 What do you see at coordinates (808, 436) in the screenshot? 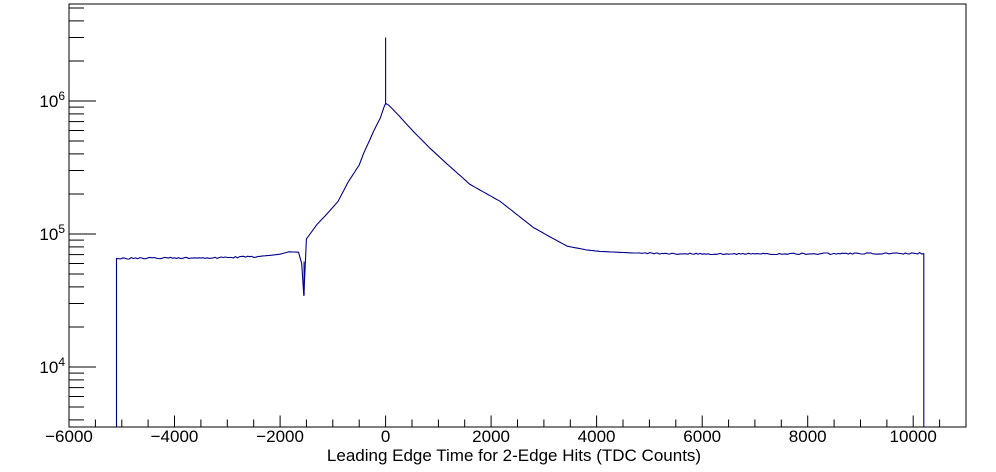
I see `svg-text: 8000` at bounding box center [808, 436].